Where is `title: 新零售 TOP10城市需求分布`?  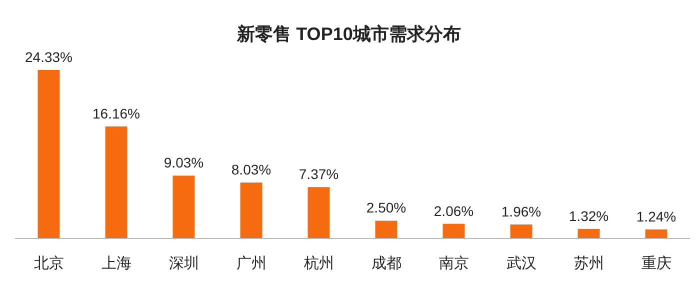 title: 新零售 TOP10城市需求分布 is located at coordinates (349, 34).